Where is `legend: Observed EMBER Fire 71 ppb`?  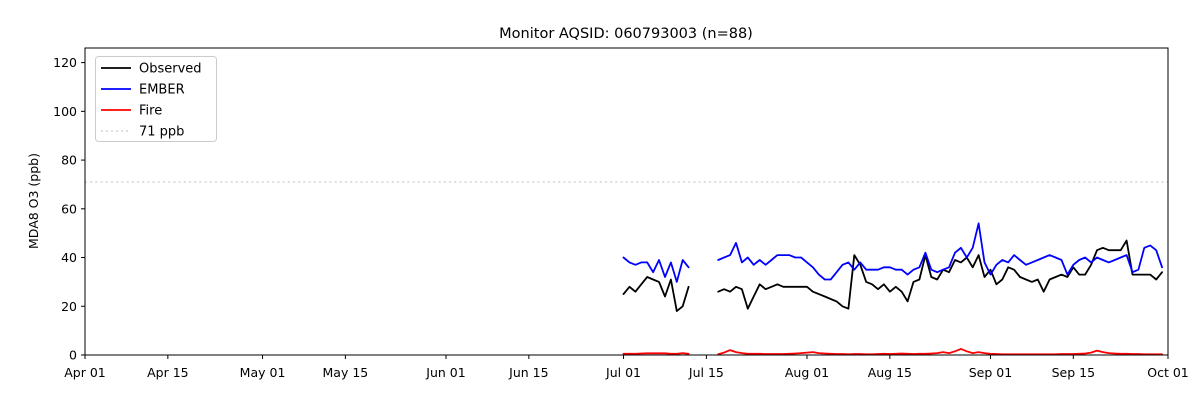 legend: Observed EMBER Fire 71 ppb is located at coordinates (156, 99).